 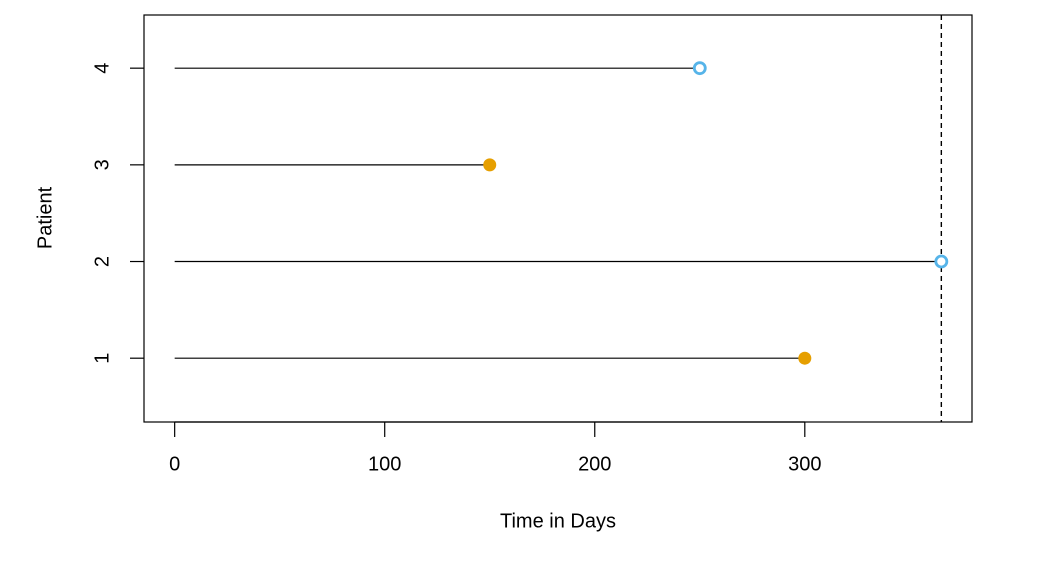 What do you see at coordinates (102, 261) in the screenshot?
I see `y-tick-label: 2` at bounding box center [102, 261].